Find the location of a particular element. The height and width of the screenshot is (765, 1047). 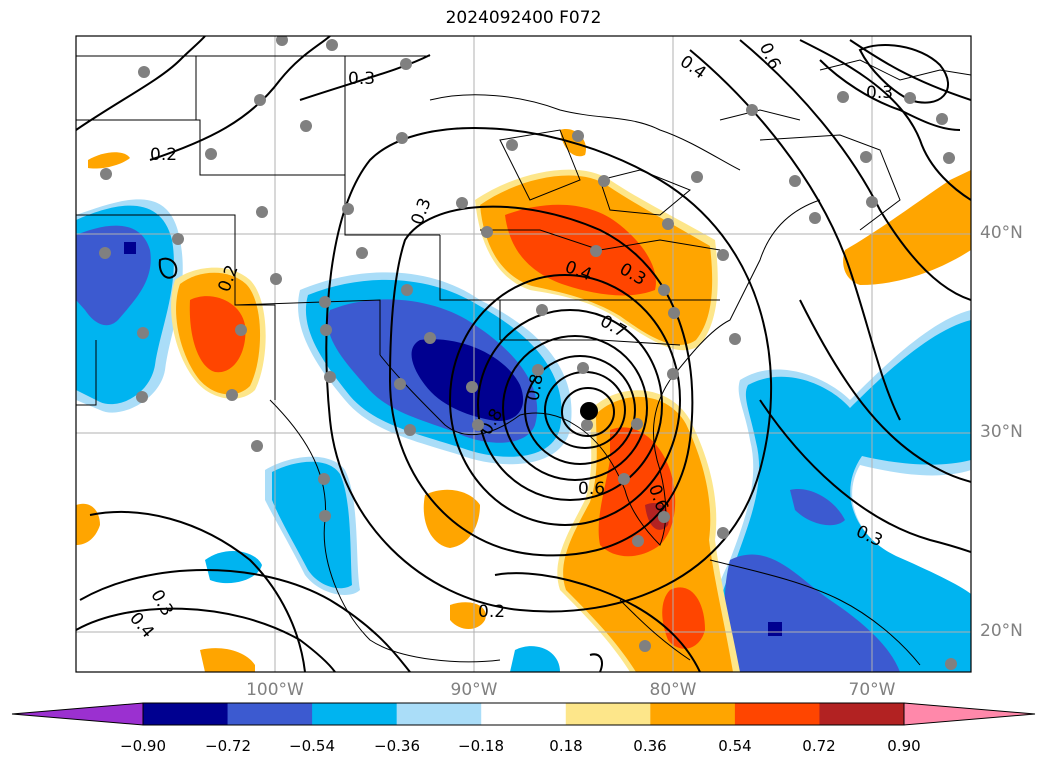

colorbar-extend-low is located at coordinates (77, 714).